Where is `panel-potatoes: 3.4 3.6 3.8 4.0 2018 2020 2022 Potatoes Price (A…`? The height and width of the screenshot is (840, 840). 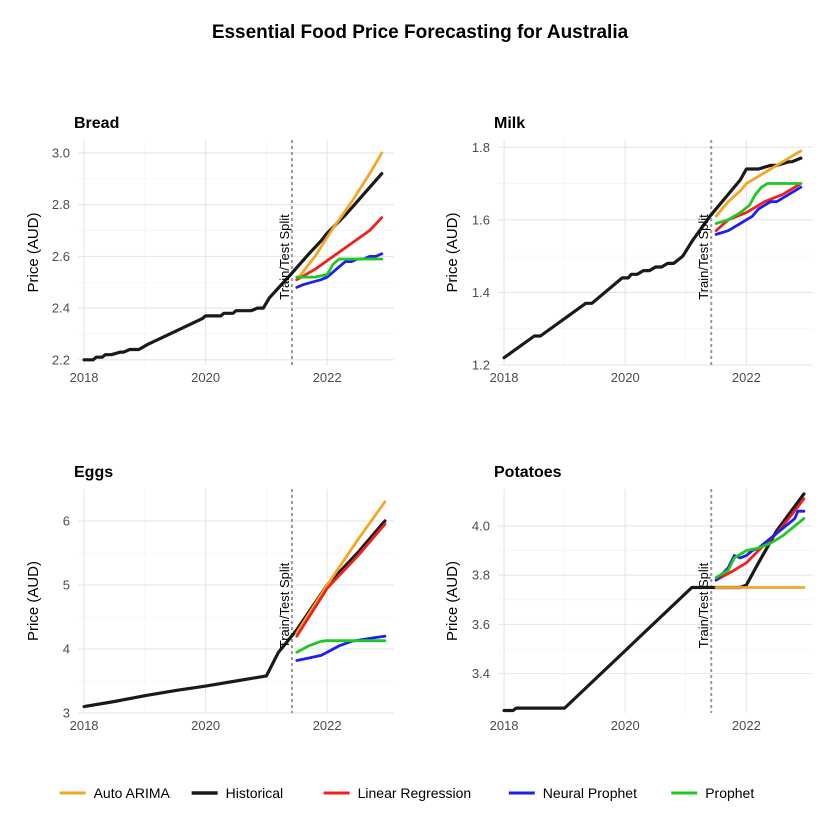
panel-potatoes: 3.4 3.6 3.8 4.0 2018 2020 2022 Potatoes Price (A… is located at coordinates (628, 598).